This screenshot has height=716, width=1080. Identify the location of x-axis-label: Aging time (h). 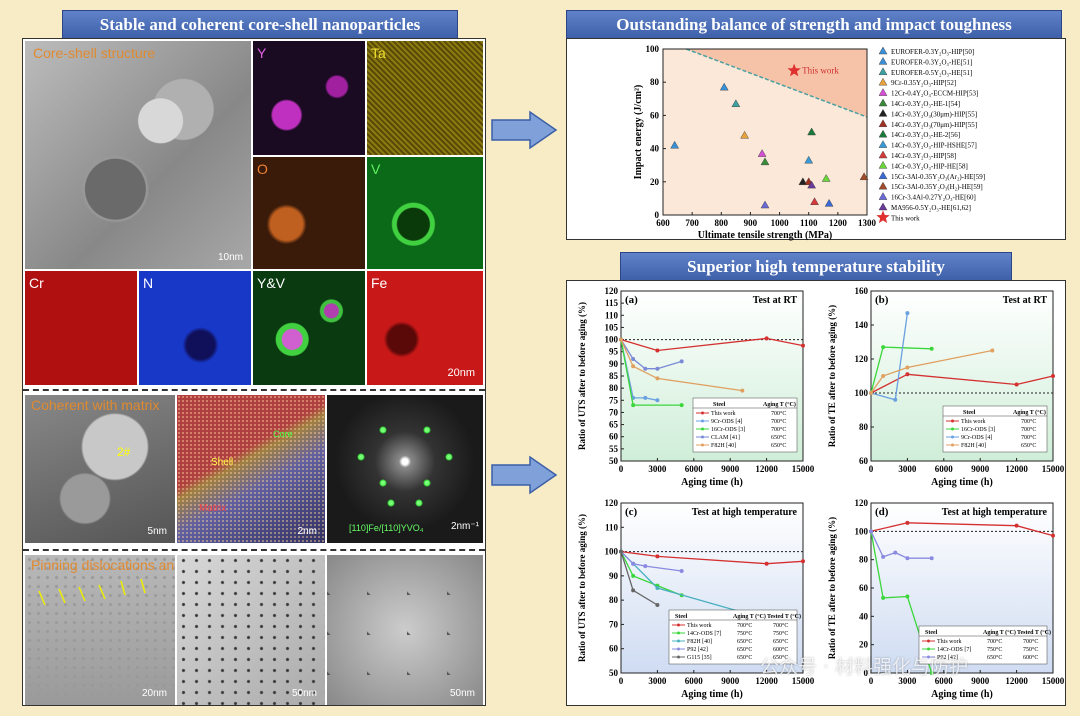
(712, 694).